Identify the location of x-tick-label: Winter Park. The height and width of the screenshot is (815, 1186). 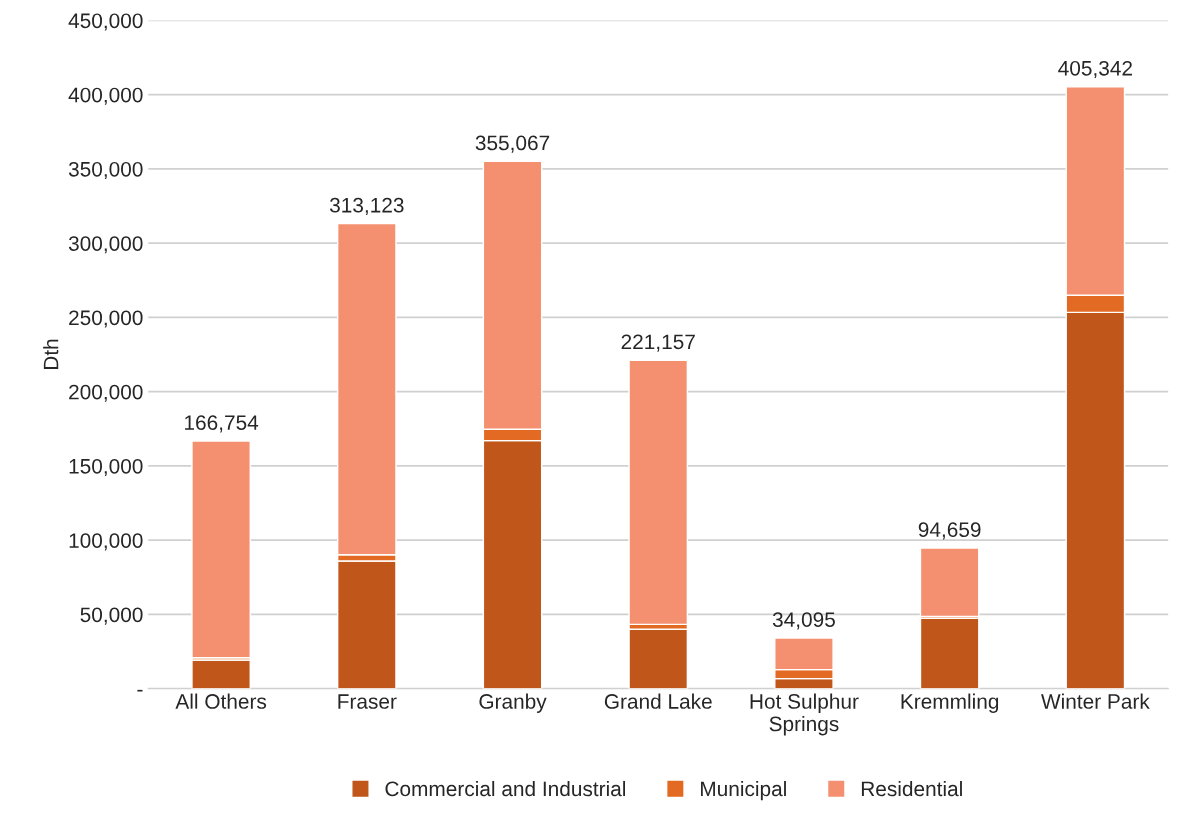
(1095, 701).